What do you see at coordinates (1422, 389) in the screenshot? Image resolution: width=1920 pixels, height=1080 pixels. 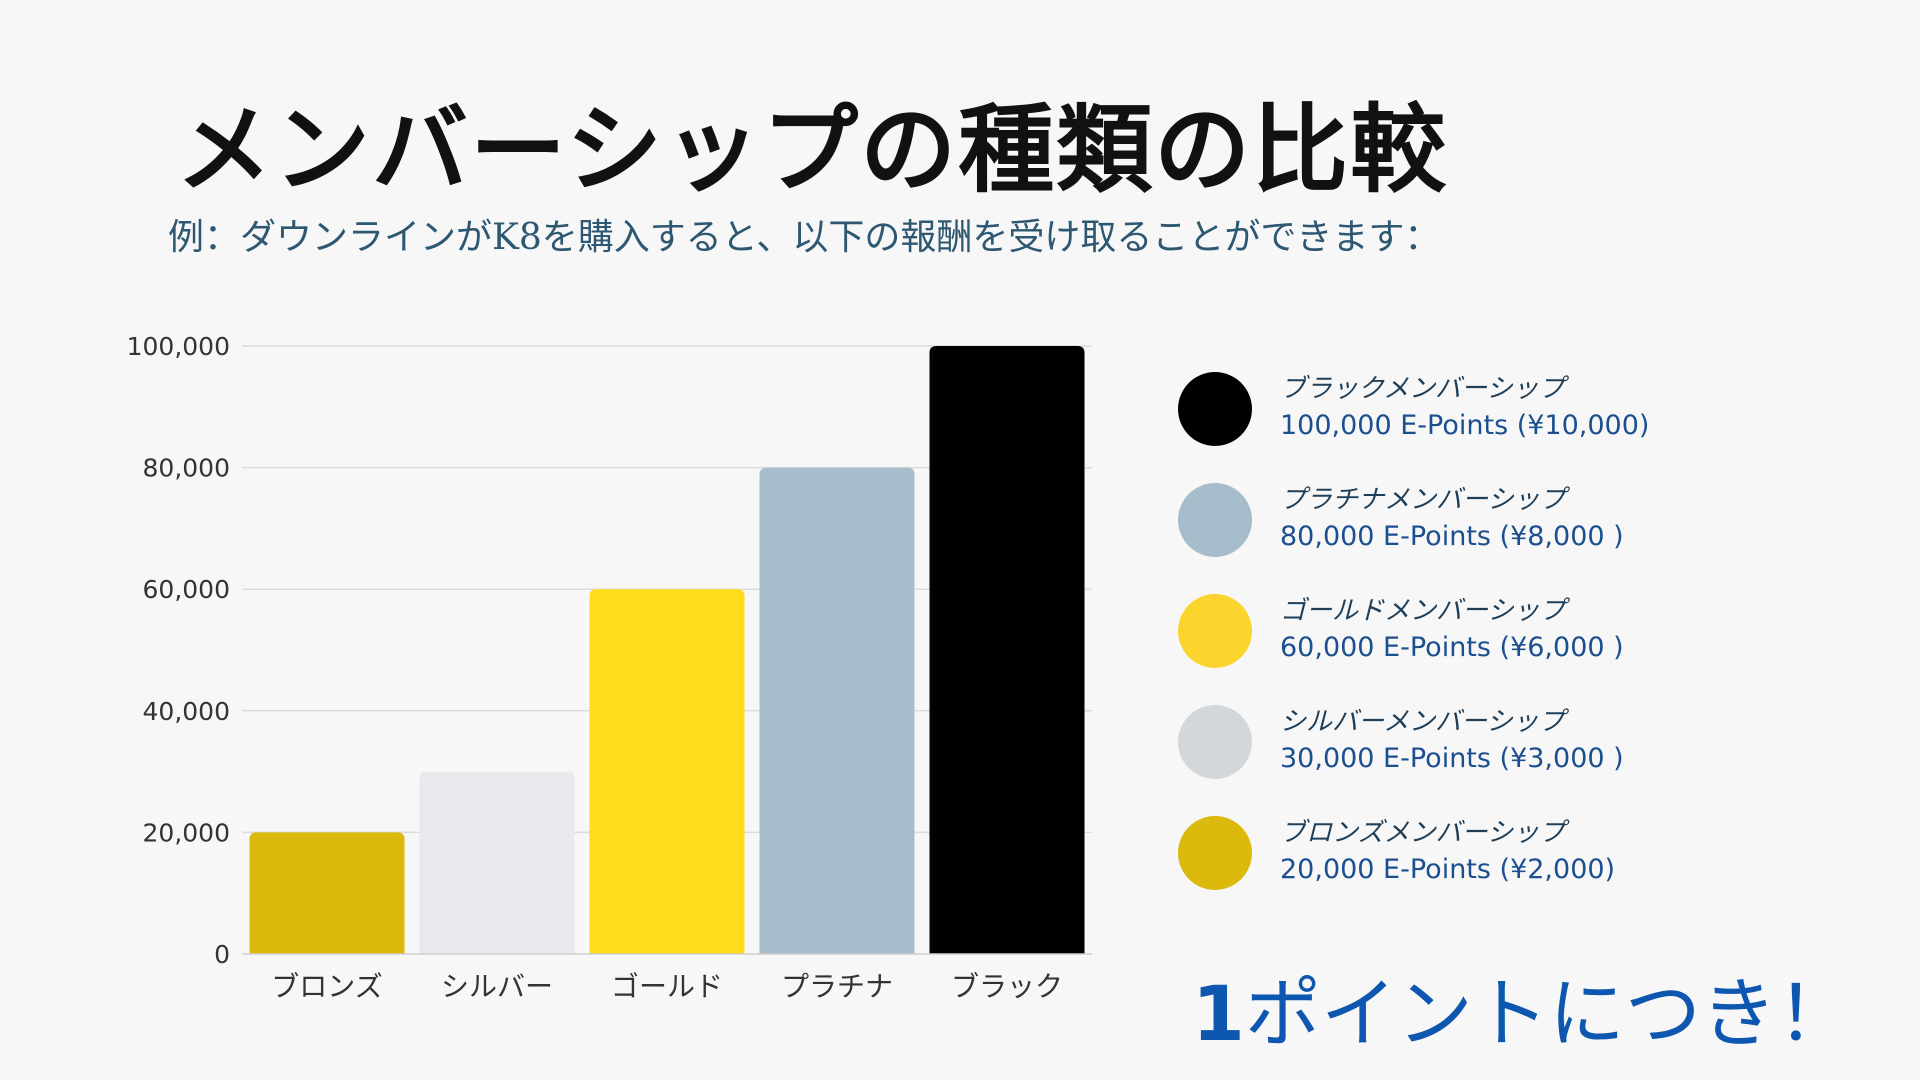 I see `legend-name-black: ブラックメンバーシップ` at bounding box center [1422, 389].